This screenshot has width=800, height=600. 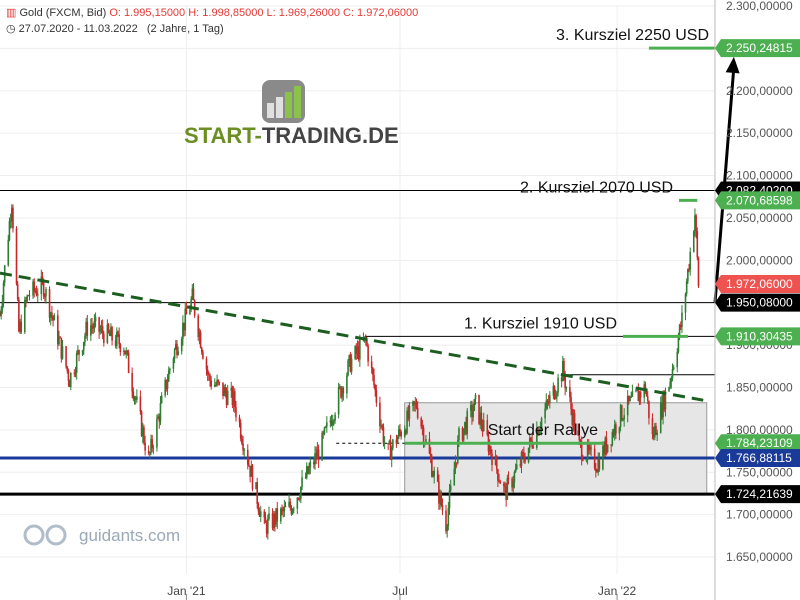 I want to click on target-label: 2. Kursziel 2070 USD, so click(x=596, y=187).